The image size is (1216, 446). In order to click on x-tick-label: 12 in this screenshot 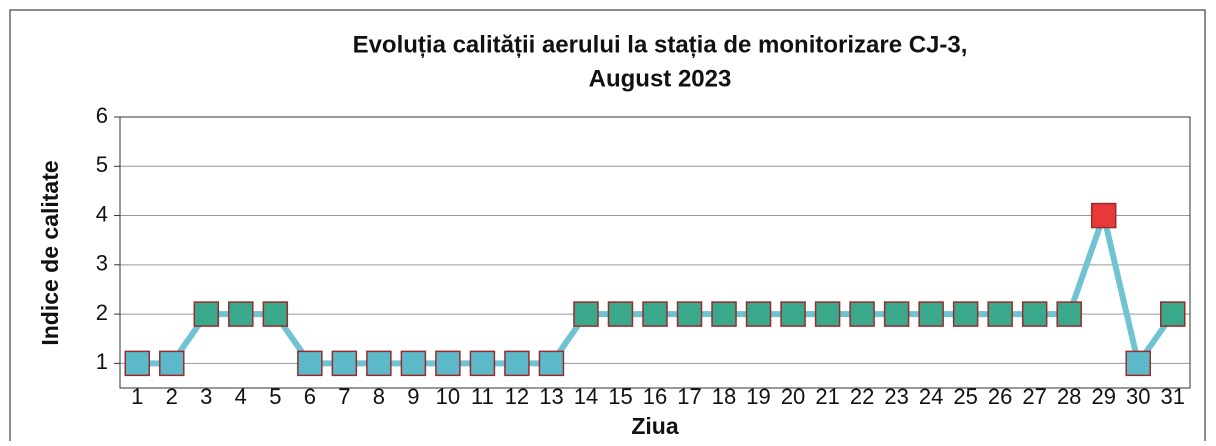, I will do `click(517, 396)`.